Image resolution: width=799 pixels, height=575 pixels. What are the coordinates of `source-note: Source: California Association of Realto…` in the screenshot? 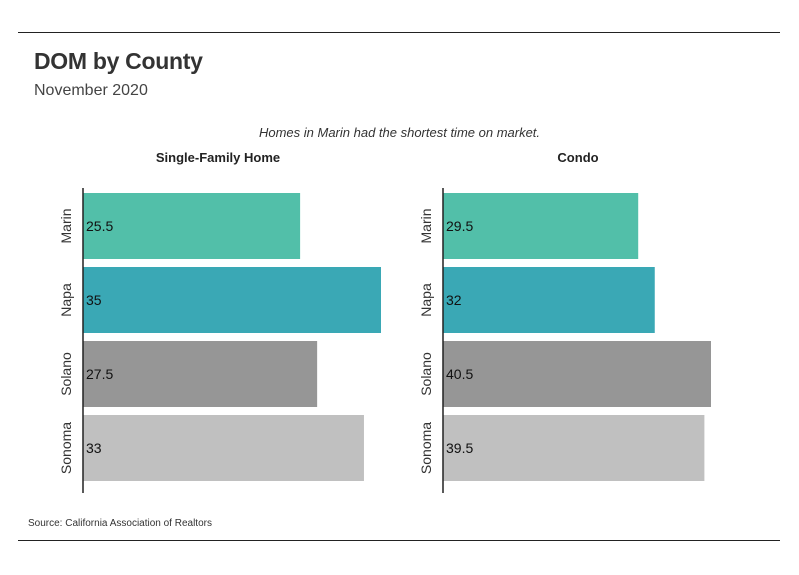 It's located at (120, 523).